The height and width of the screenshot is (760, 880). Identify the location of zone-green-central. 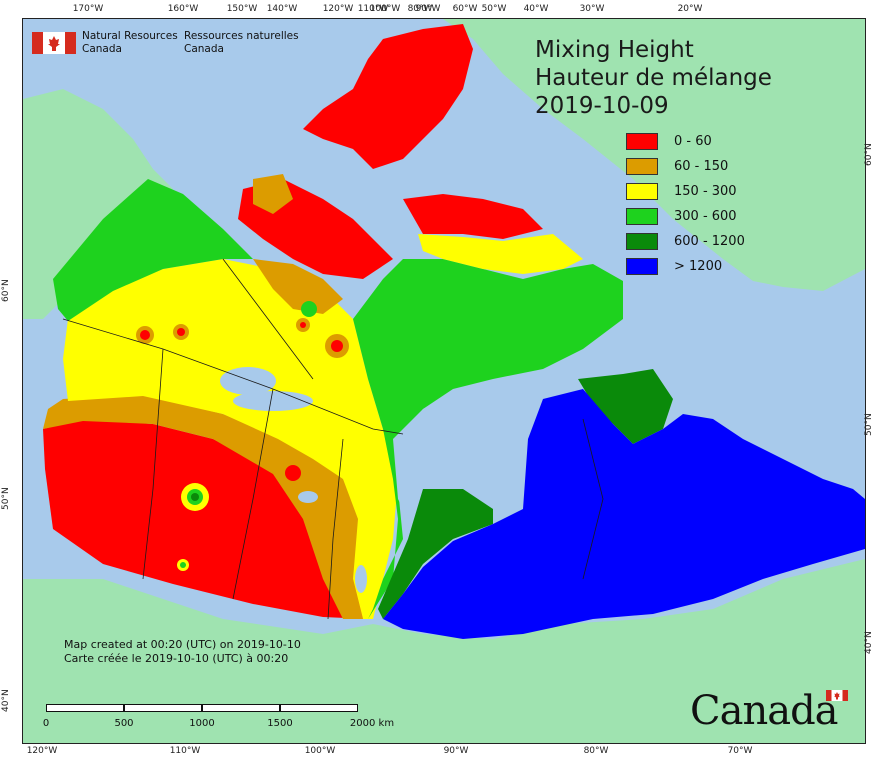
(488, 439).